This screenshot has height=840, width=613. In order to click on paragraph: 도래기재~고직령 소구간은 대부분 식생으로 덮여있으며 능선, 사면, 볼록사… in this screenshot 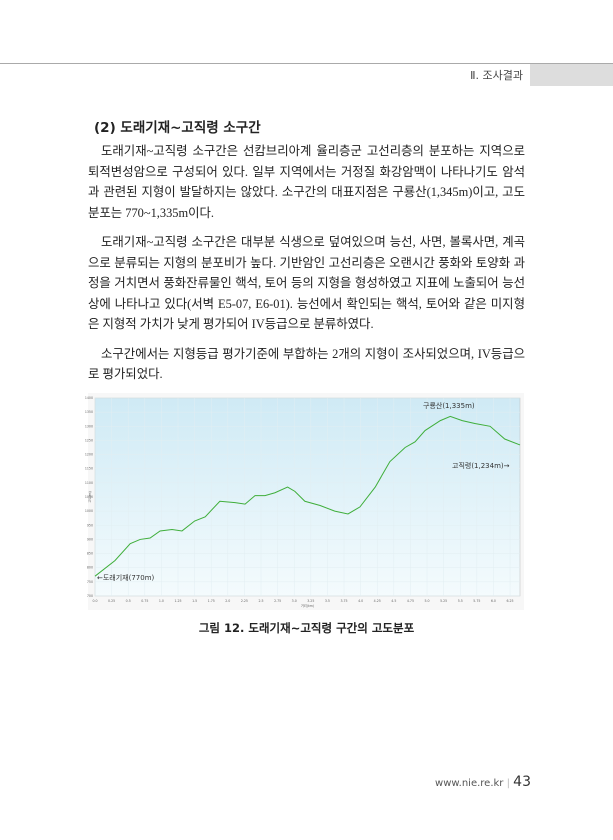, I will do `click(306, 283)`.